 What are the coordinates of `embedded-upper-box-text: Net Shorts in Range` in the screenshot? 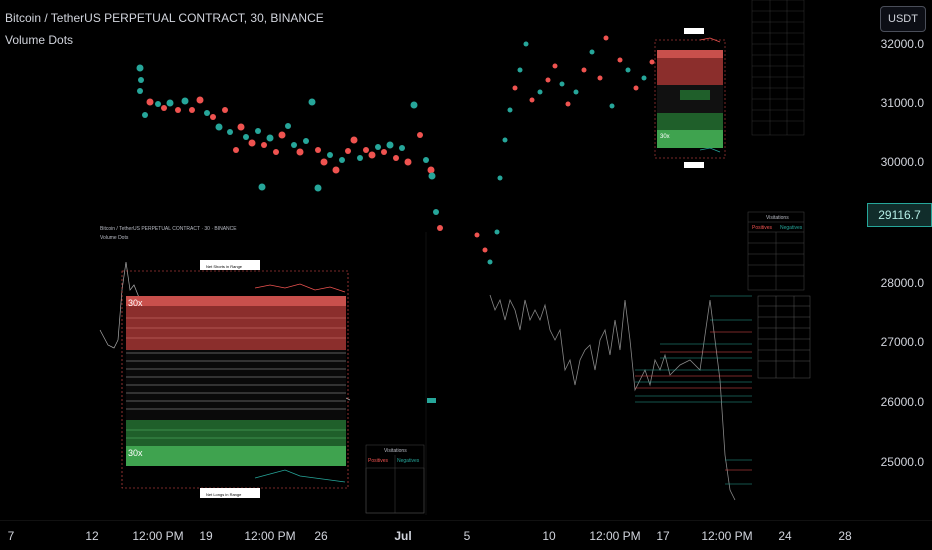 It's located at (224, 266).